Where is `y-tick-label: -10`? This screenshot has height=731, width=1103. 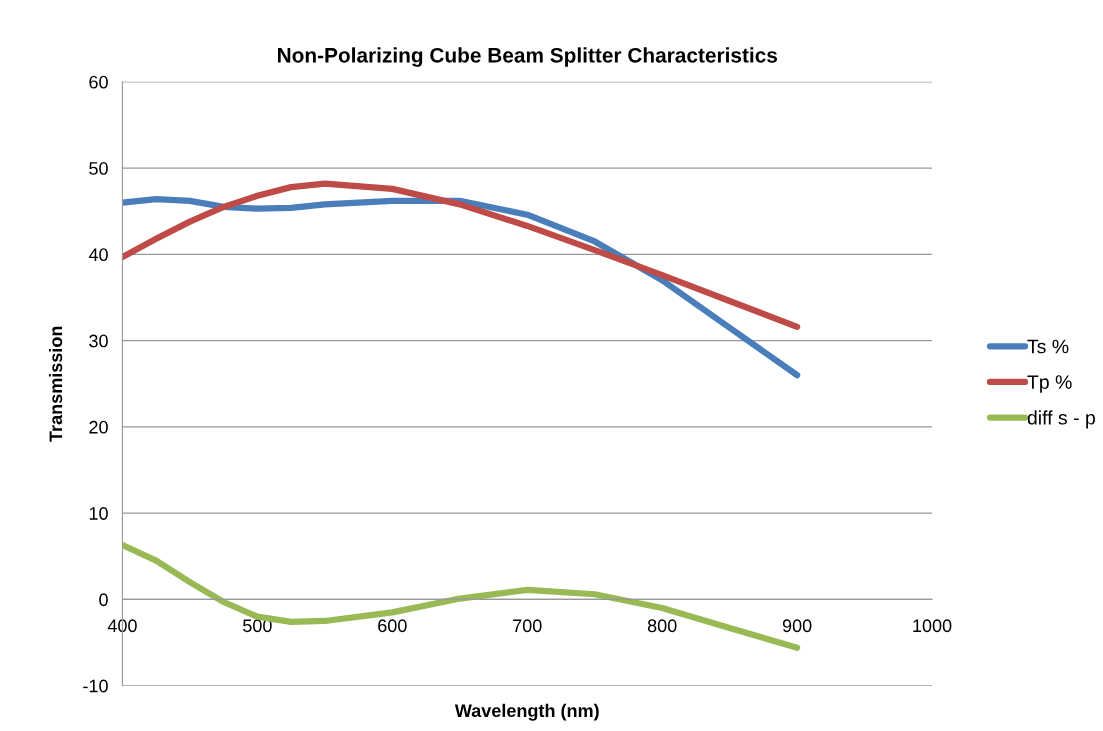
y-tick-label: -10 is located at coordinates (95, 686).